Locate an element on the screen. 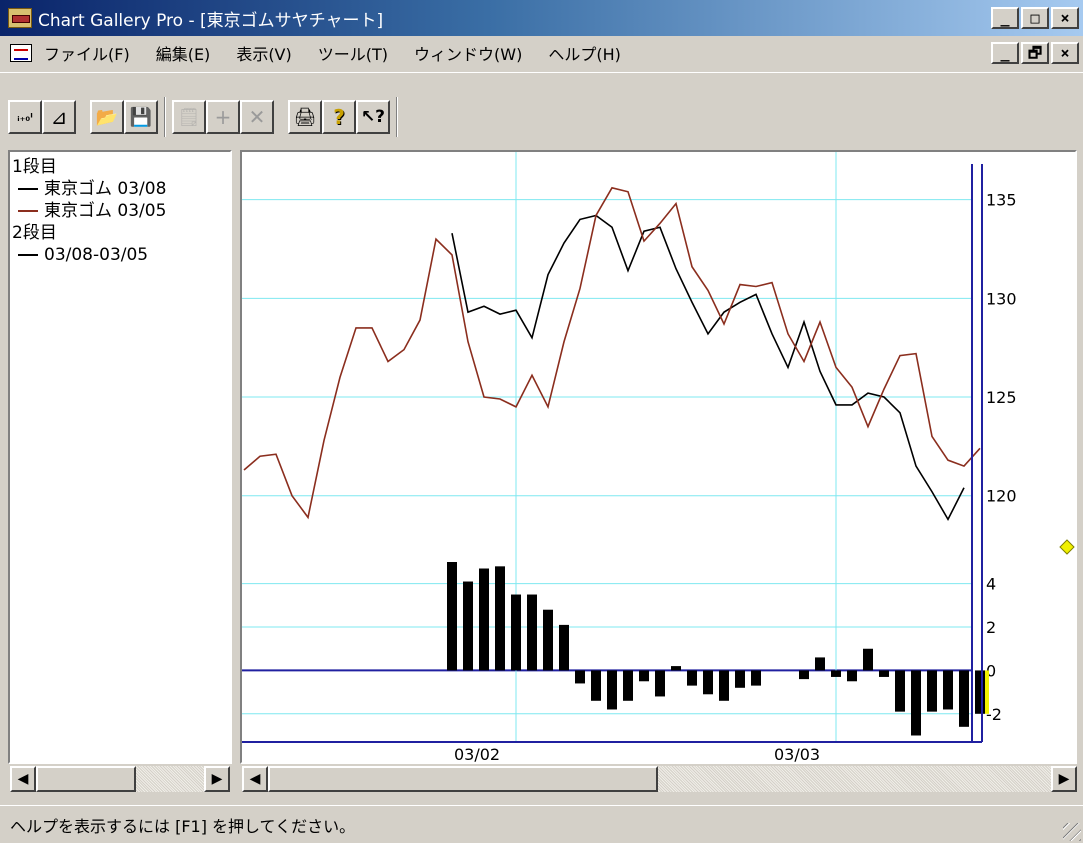  x-tick-label: 03/02 is located at coordinates (477, 753).